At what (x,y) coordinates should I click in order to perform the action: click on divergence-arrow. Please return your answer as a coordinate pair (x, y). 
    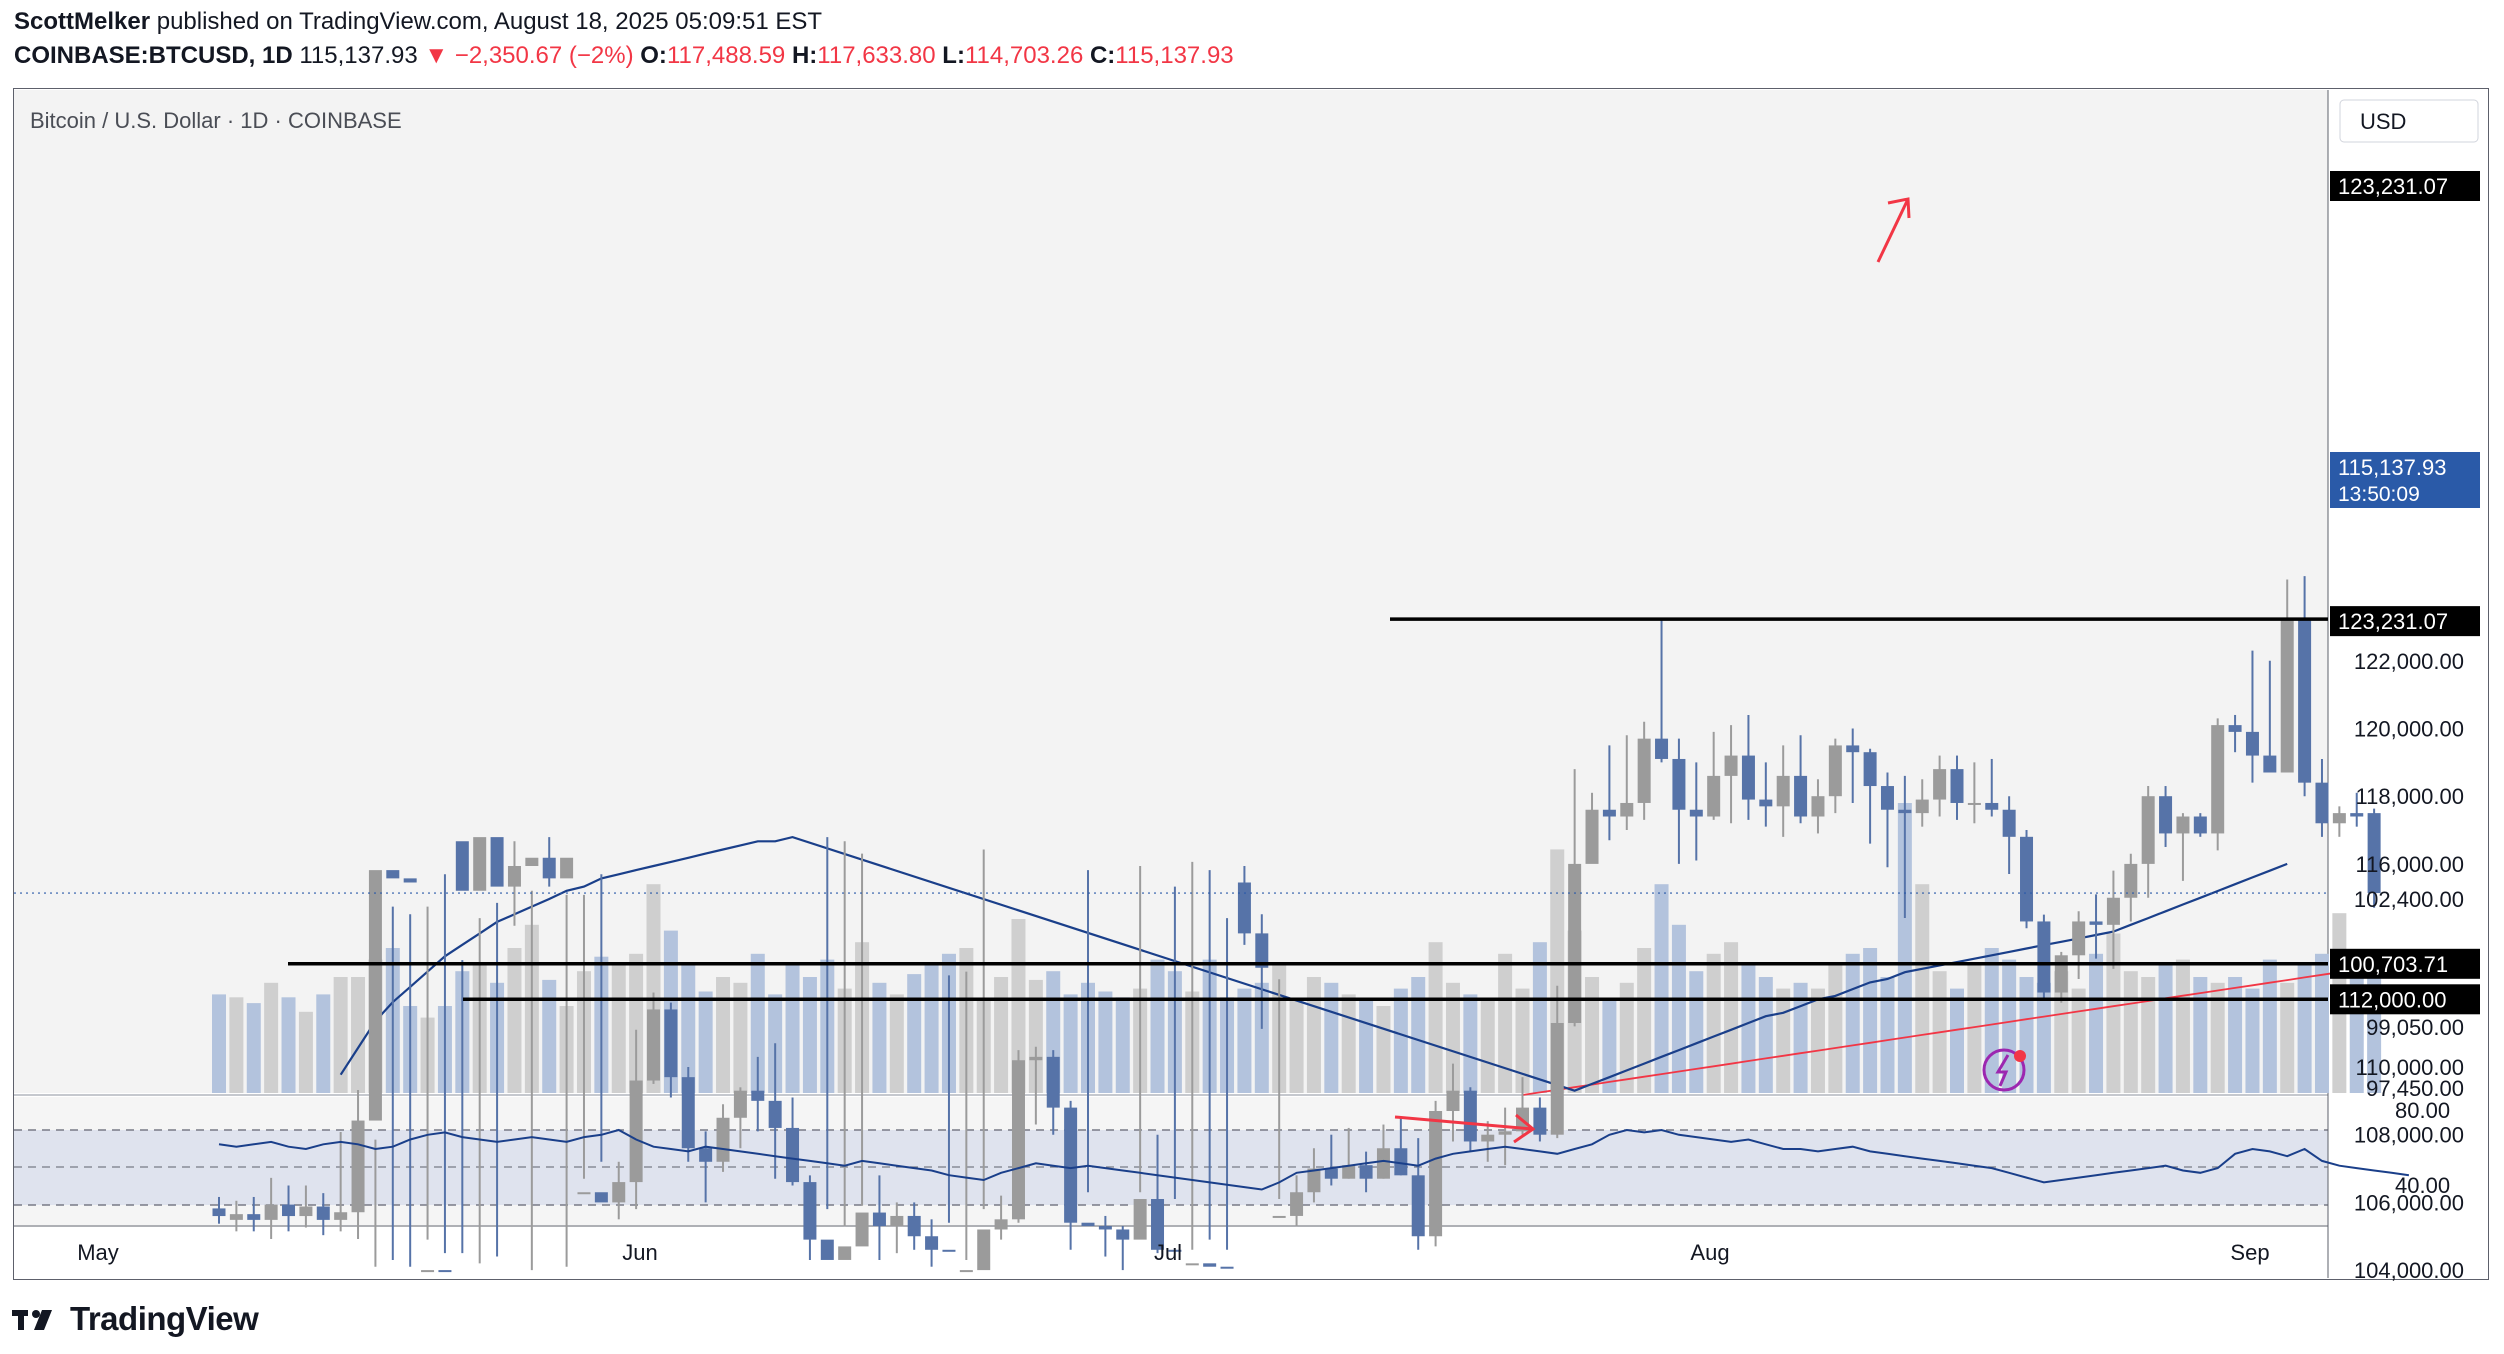
    Looking at the image, I should click on (1465, 1128).